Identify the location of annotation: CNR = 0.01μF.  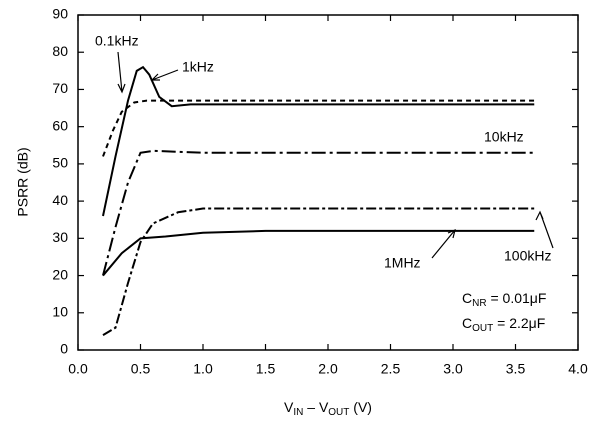
(504, 299).